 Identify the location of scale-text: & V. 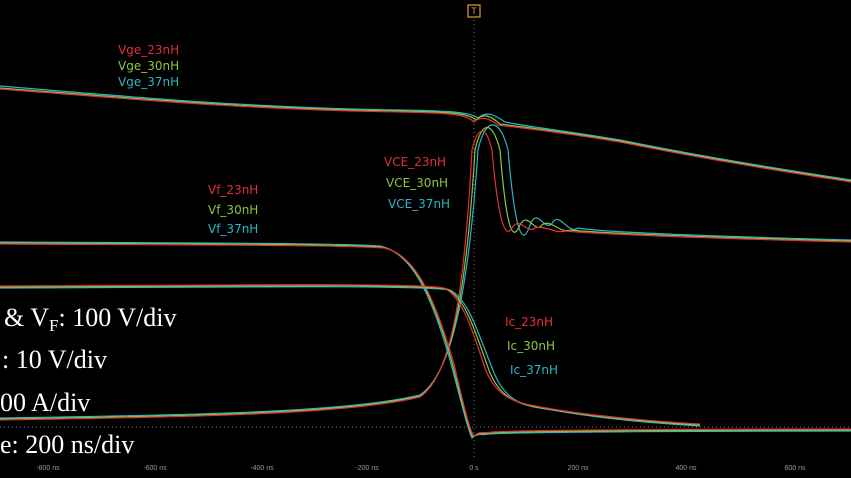
(26, 317).